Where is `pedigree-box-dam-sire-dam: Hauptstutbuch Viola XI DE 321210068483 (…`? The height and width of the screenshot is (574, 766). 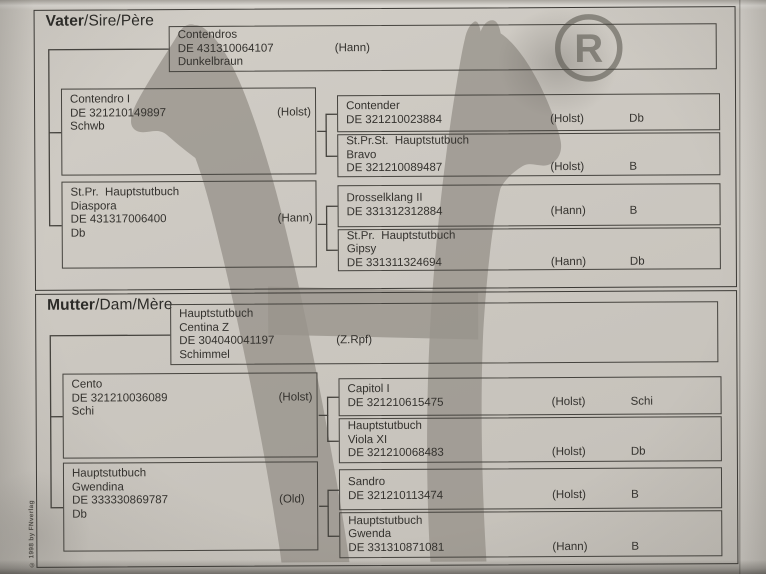 pedigree-box-dam-sire-dam: Hauptstutbuch Viola XI DE 321210068483 (… is located at coordinates (530, 440).